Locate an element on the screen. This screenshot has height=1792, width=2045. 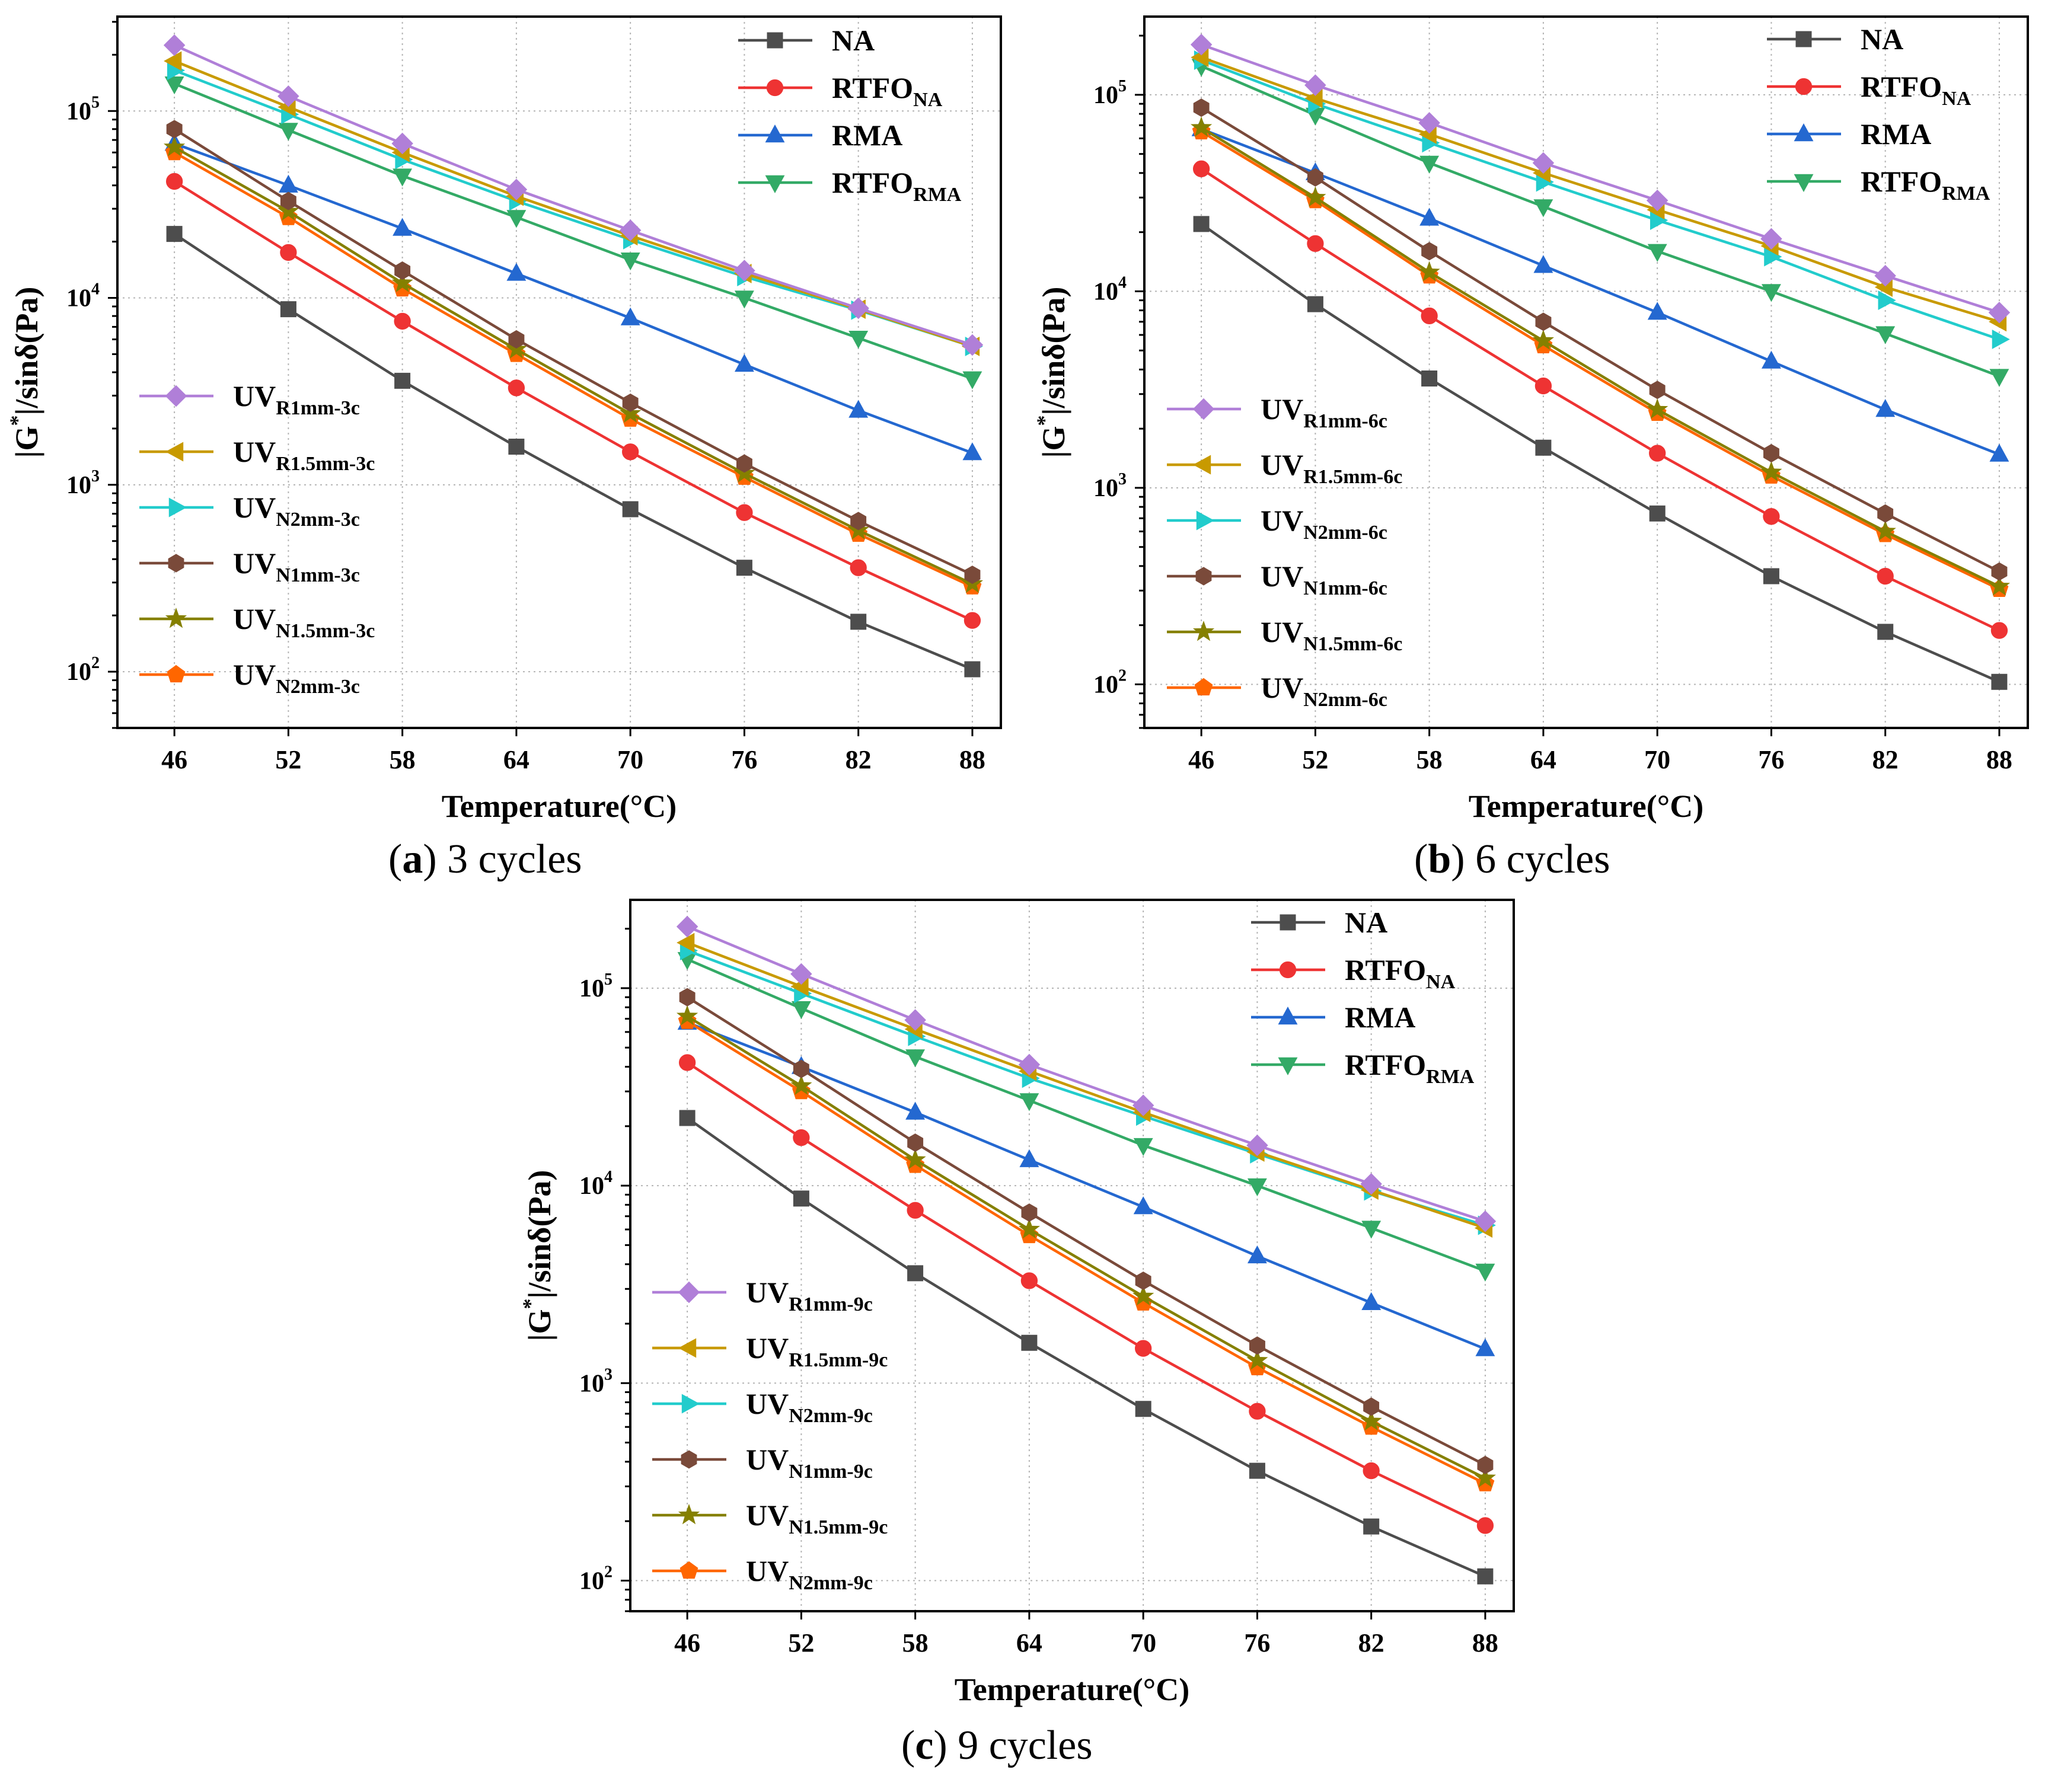
legend-label-main: RMA is located at coordinates (1380, 1017).